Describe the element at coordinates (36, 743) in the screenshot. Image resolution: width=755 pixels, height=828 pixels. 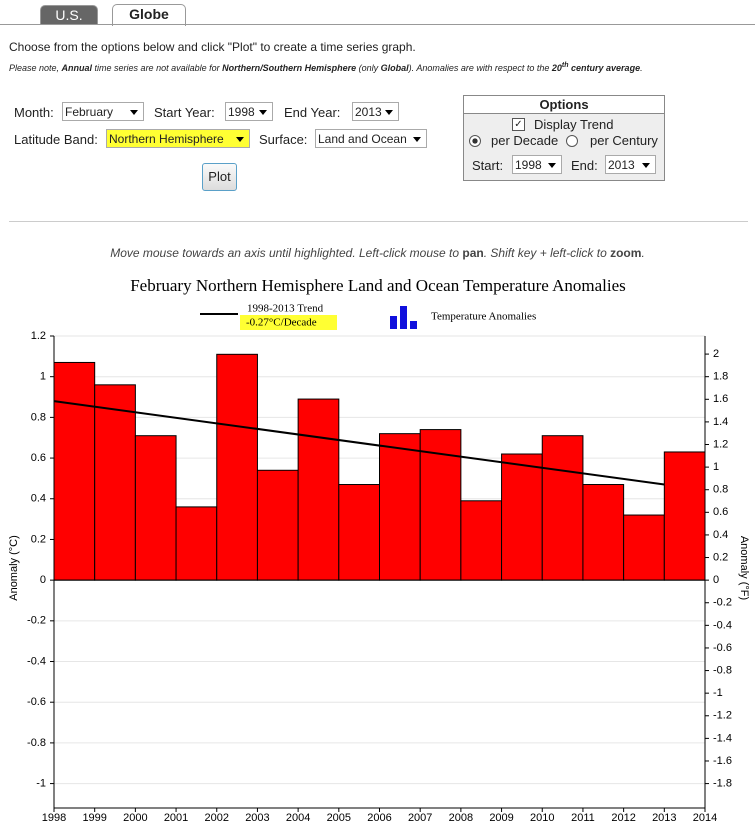
I see `y-tick-label: -0.8` at that location.